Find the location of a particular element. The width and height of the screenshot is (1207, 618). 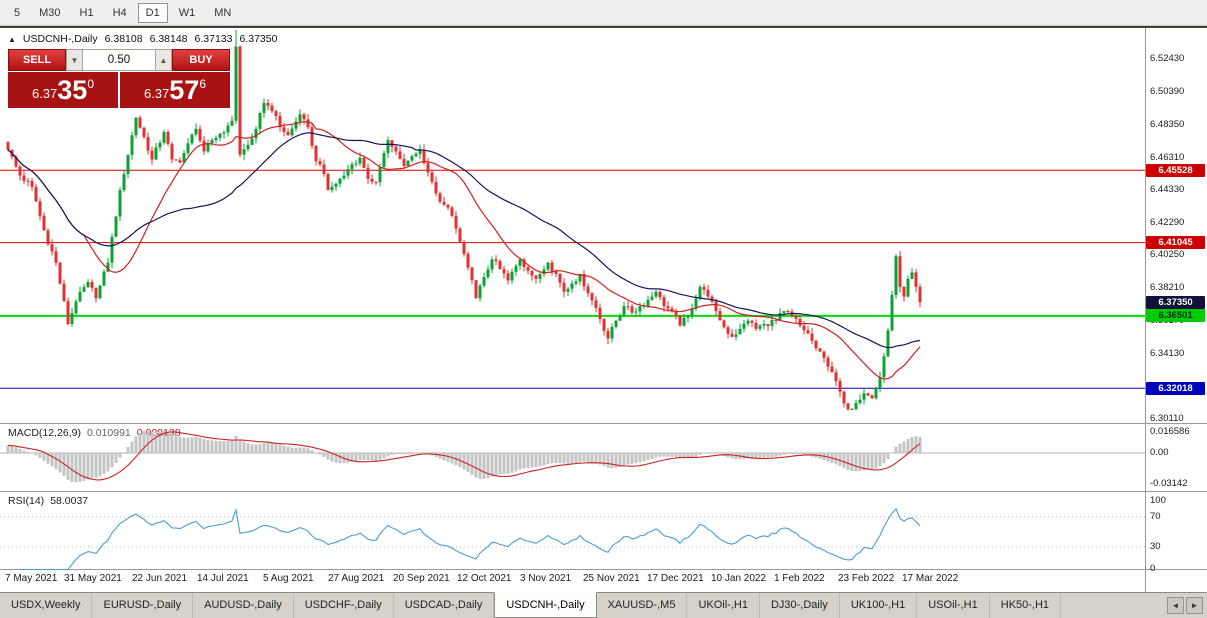

x-axis-date-label: 10 Jan 2022 is located at coordinates (739, 578).